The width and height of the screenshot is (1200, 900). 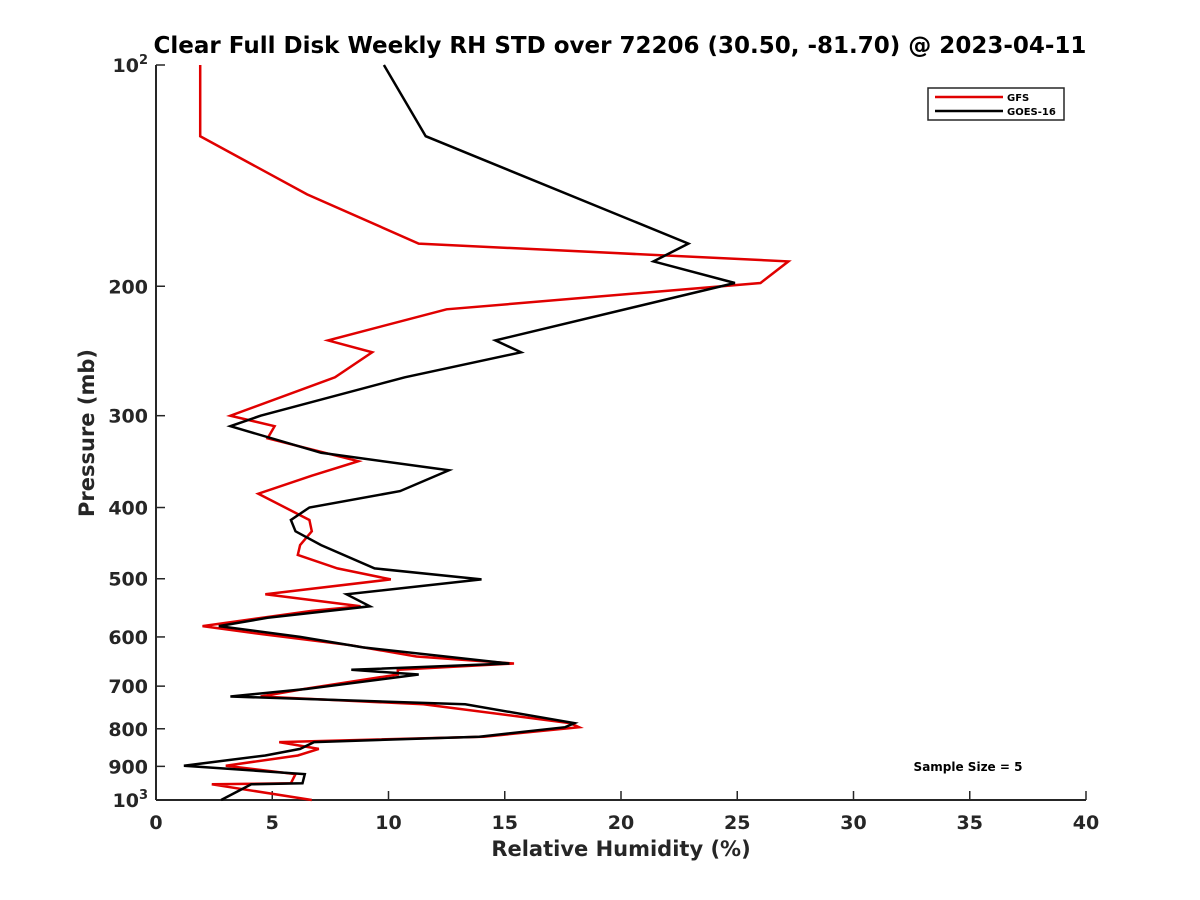 I want to click on y-tick-label: 300, so click(x=128, y=417).